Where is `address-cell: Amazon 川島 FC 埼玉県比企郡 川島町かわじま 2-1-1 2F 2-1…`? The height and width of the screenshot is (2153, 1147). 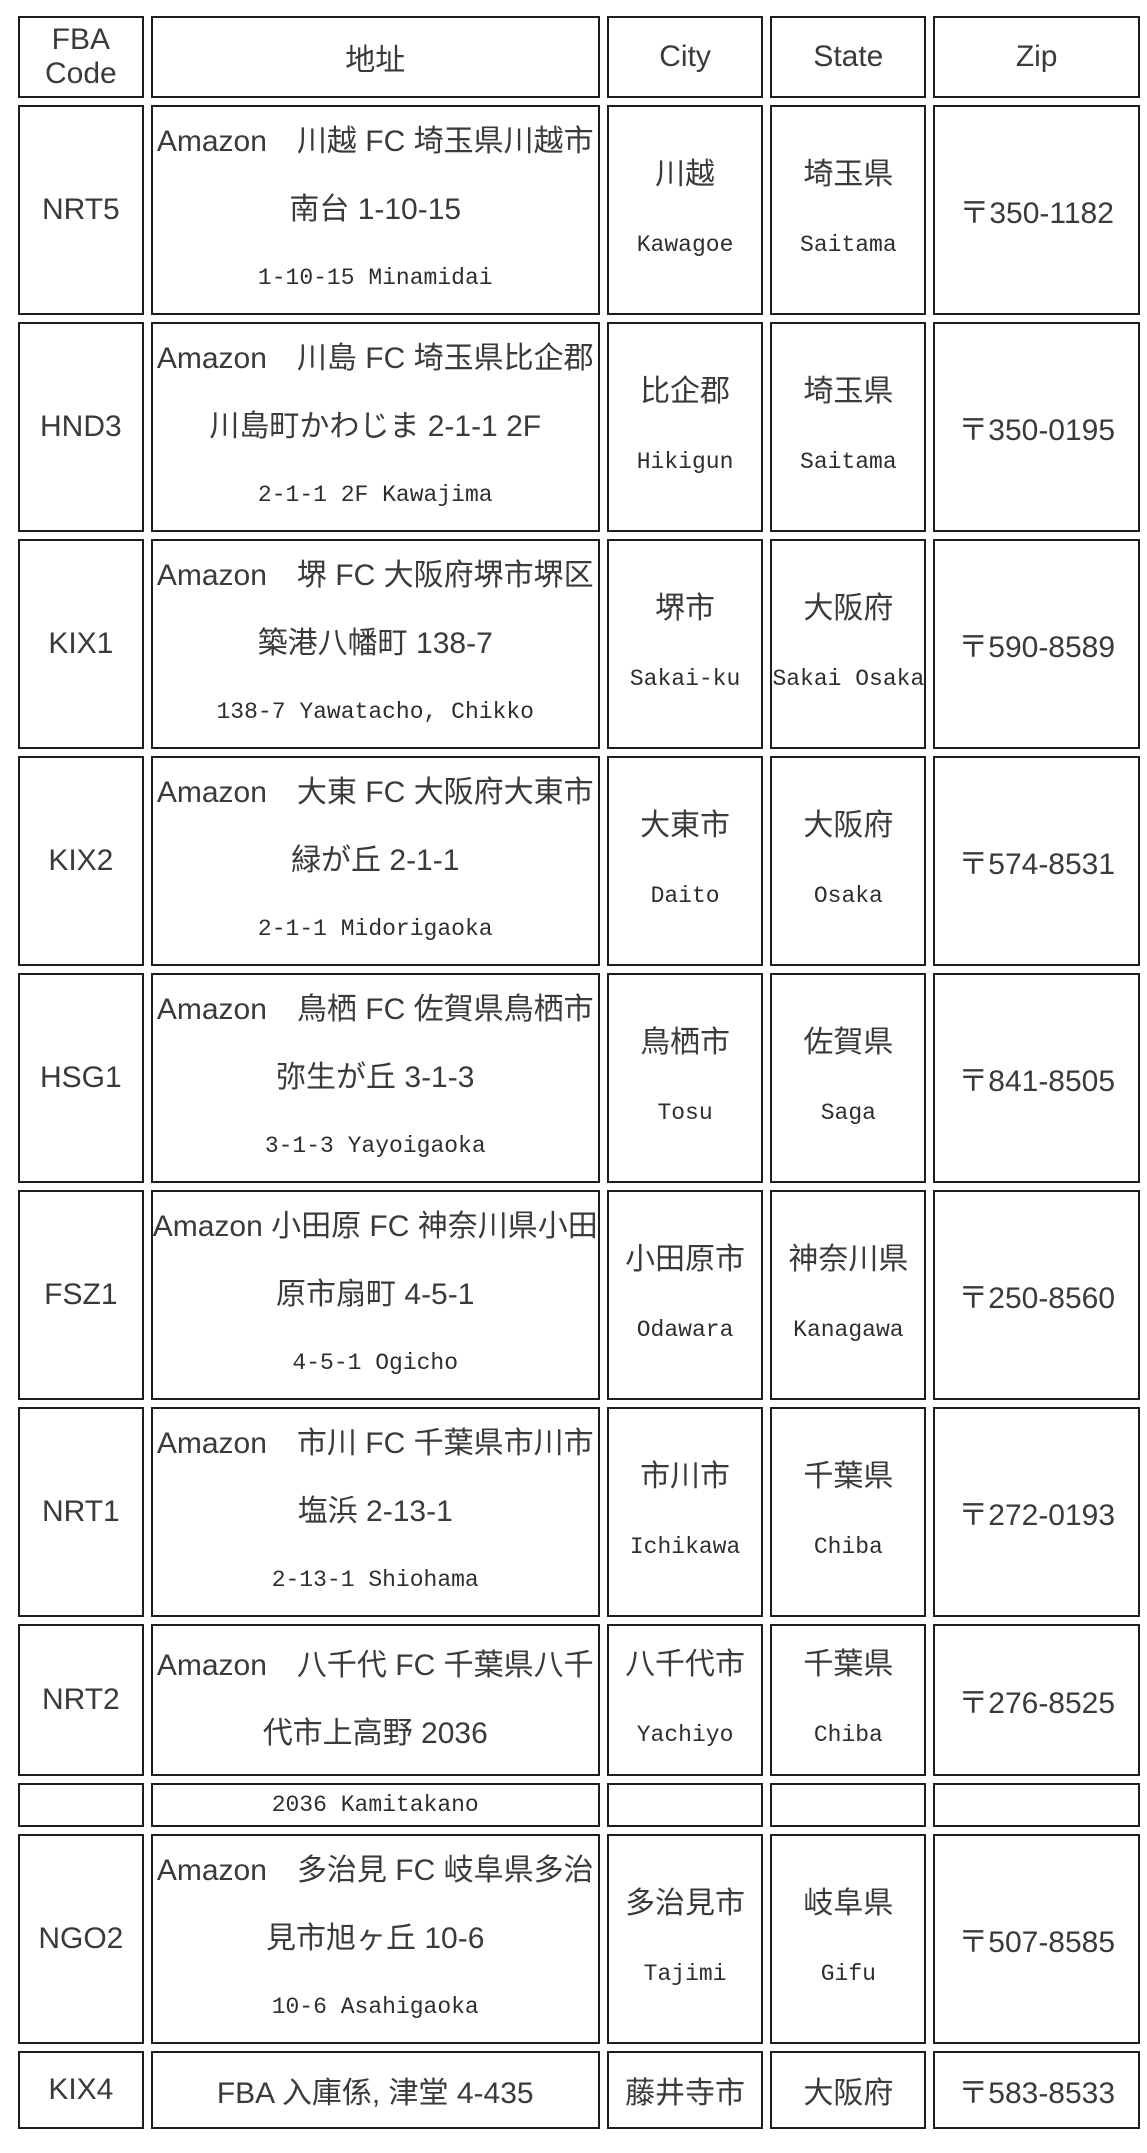
address-cell: Amazon 川島 FC 埼玉県比企郡 川島町かわじま 2-1-1 2F 2-1… is located at coordinates (375, 427).